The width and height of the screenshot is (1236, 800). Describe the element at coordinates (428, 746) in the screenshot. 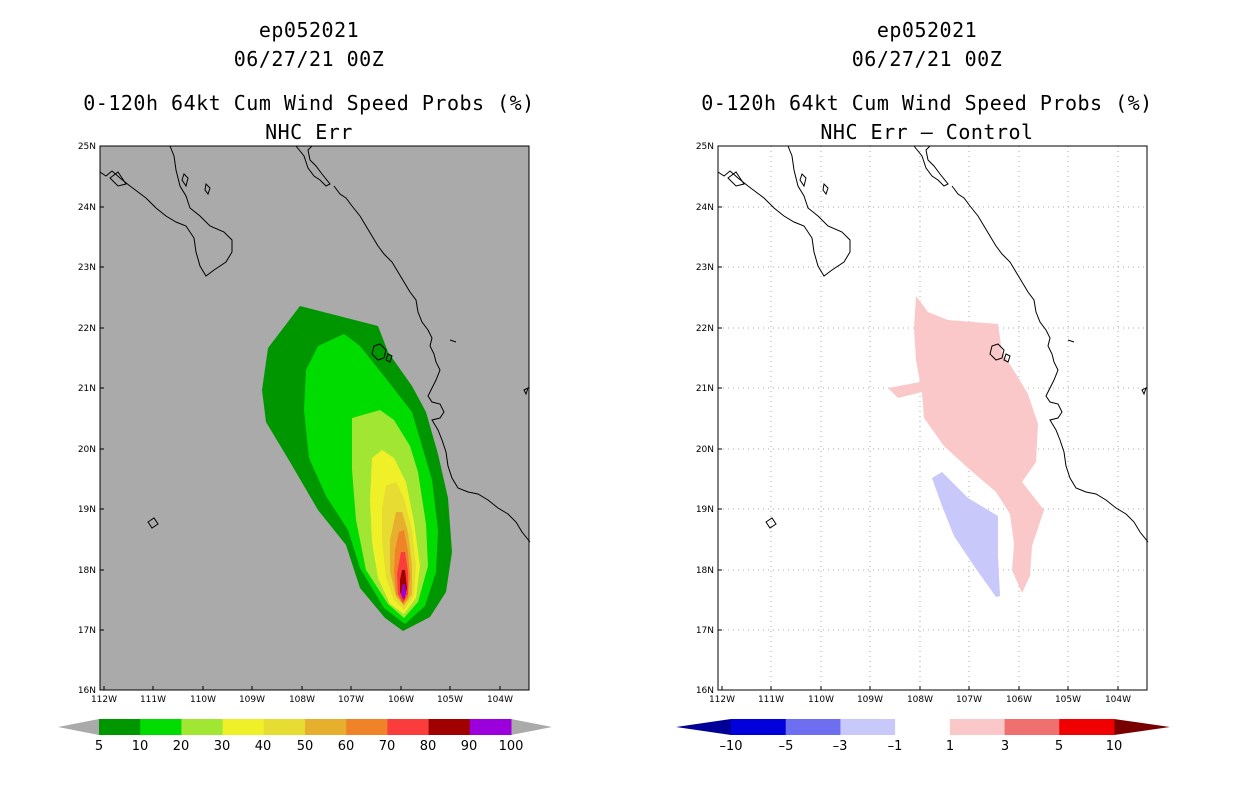

I see `colorbar-label: 80` at that location.